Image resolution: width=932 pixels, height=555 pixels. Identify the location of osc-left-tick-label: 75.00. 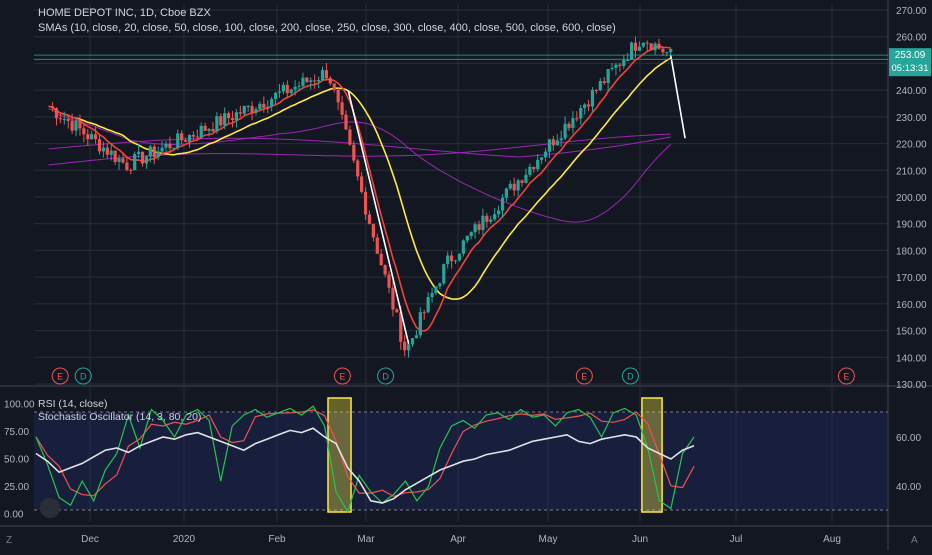
(16, 432).